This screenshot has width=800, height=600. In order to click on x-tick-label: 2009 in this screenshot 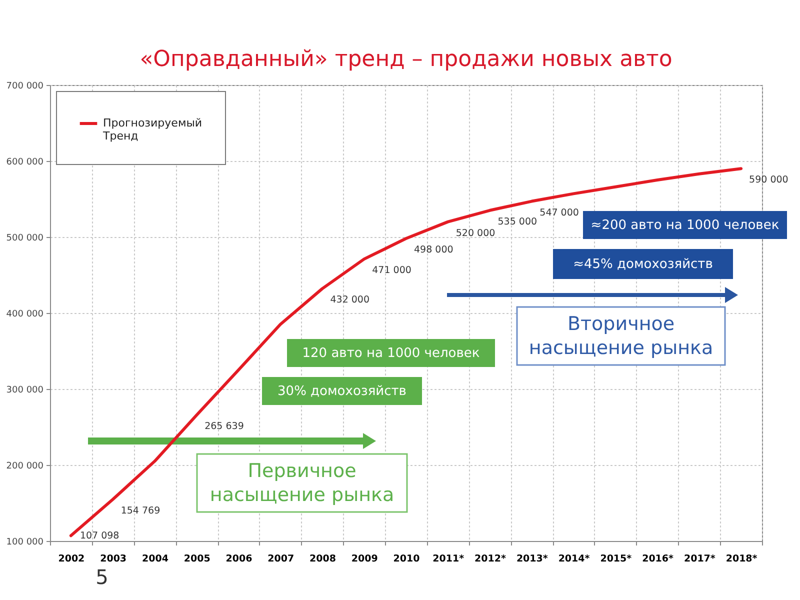, I will do `click(364, 559)`.